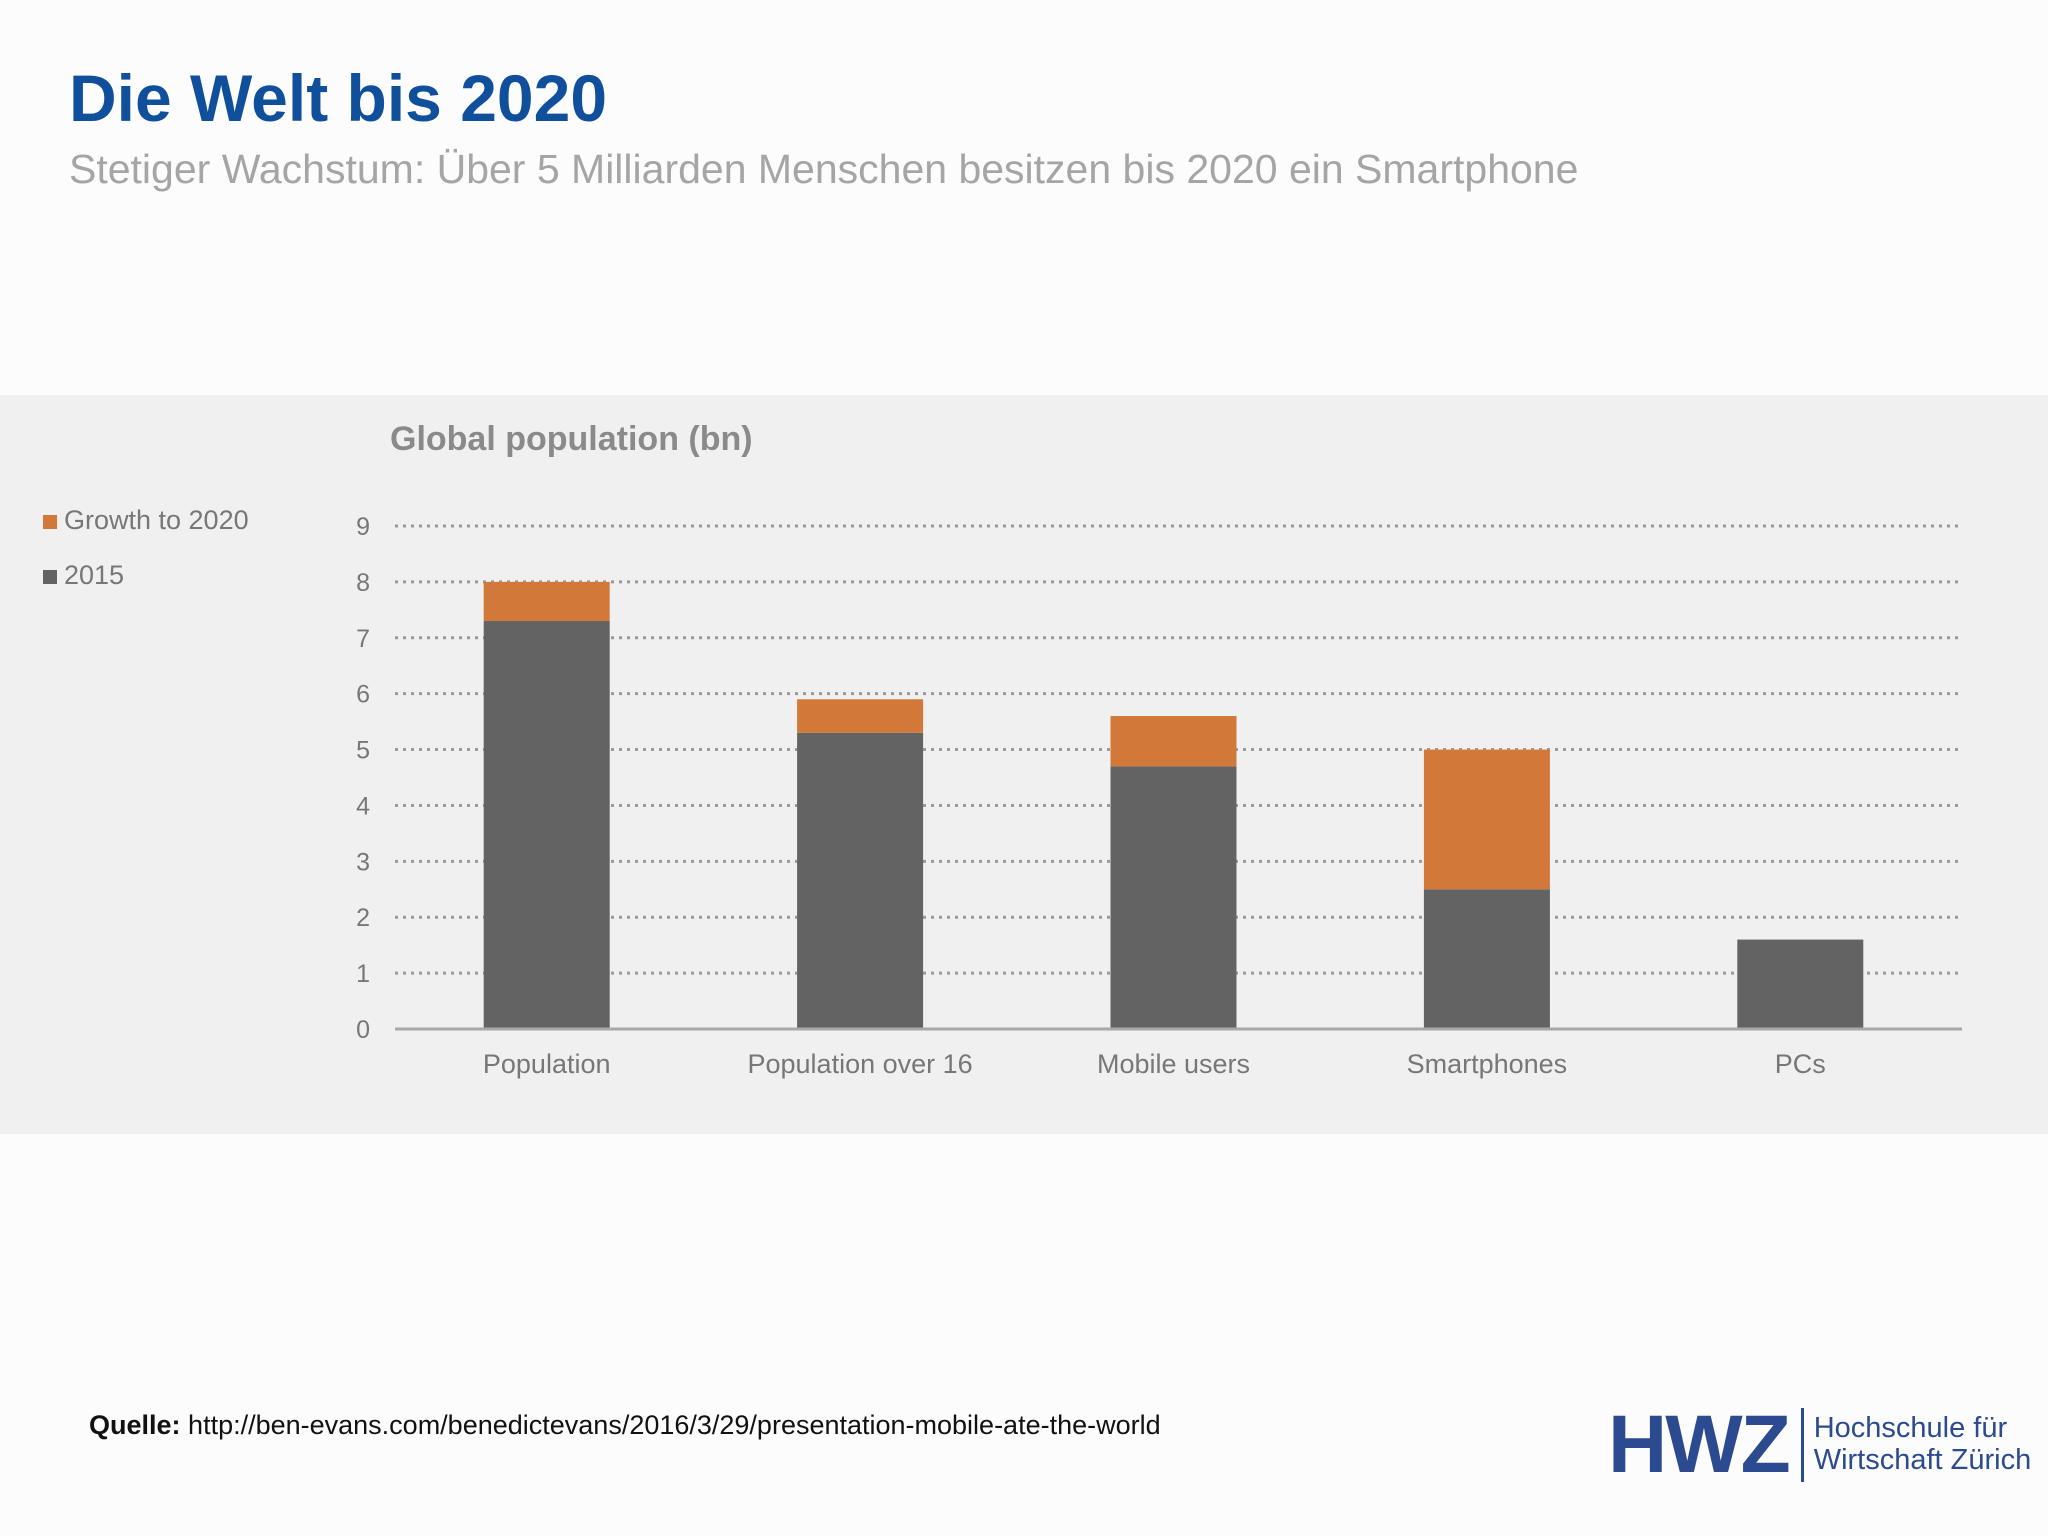 The image size is (2048, 1536). Describe the element at coordinates (1802, 1445) in the screenshot. I see `logo-divider` at that location.